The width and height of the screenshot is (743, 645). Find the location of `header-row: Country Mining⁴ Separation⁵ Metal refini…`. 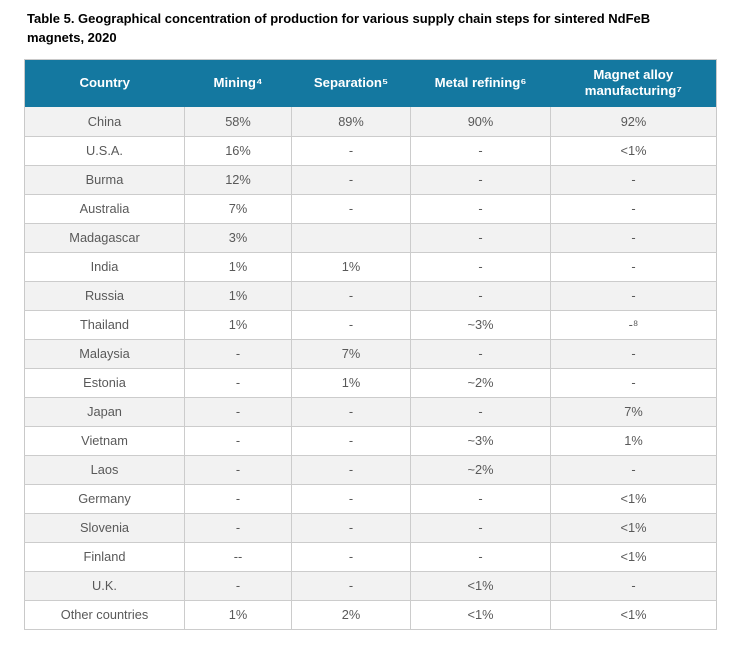

header-row: Country Mining⁴ Separation⁵ Metal refini… is located at coordinates (370, 83).